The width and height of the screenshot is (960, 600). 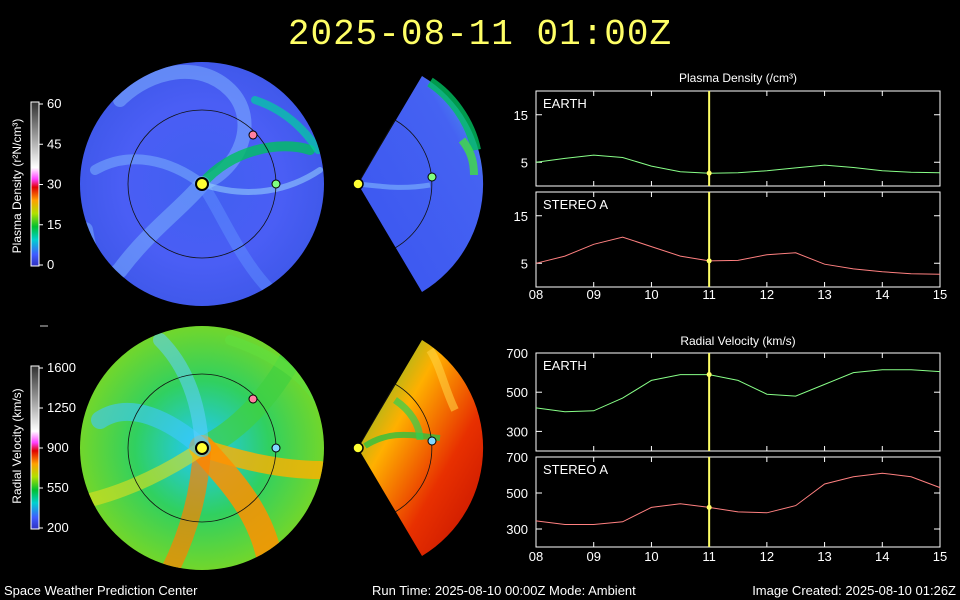 What do you see at coordinates (58, 447) in the screenshot?
I see `colorbar-tick-label: 900` at bounding box center [58, 447].